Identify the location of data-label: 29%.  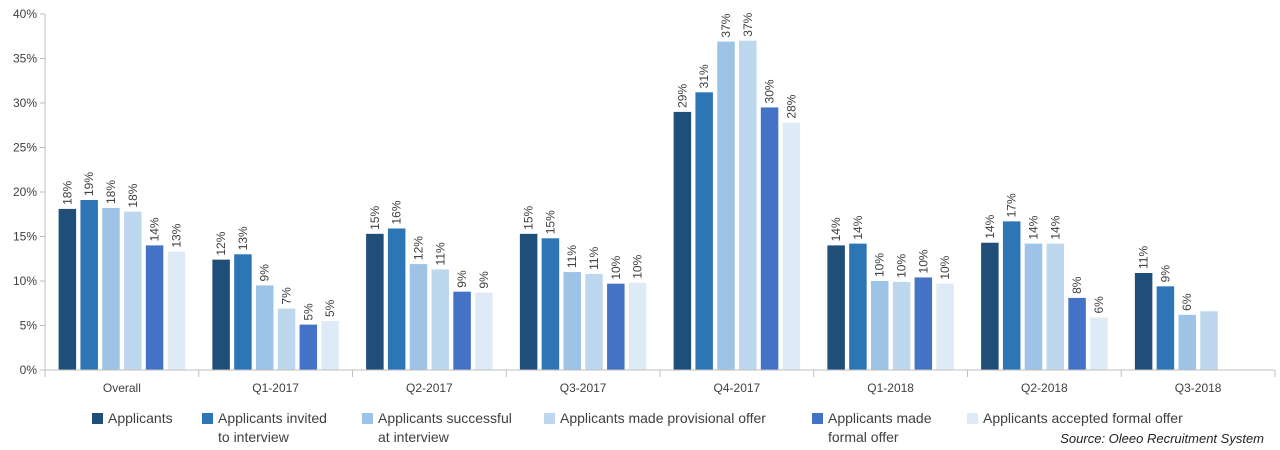
(682, 96).